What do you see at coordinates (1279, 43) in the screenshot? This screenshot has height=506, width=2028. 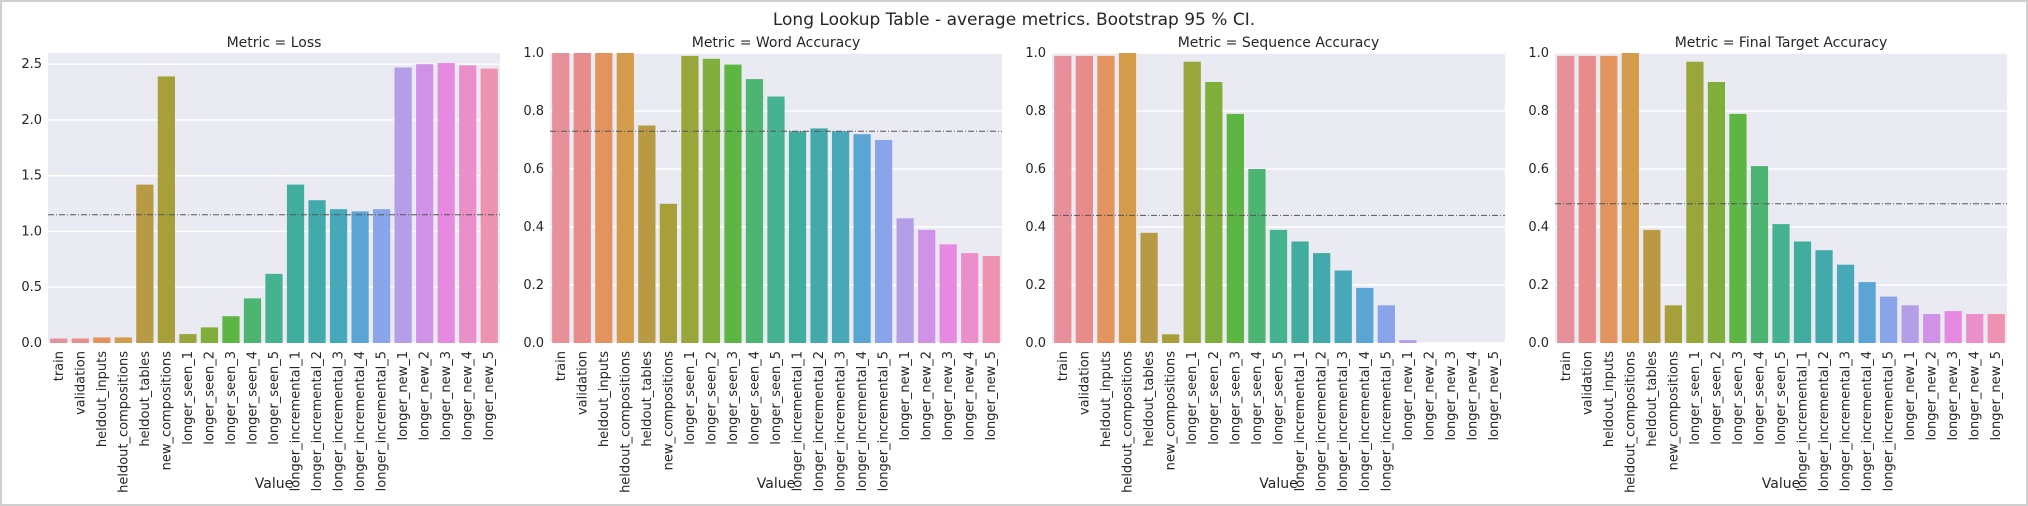 I see `panel-title: Metric = Sequence Accuracy` at bounding box center [1279, 43].